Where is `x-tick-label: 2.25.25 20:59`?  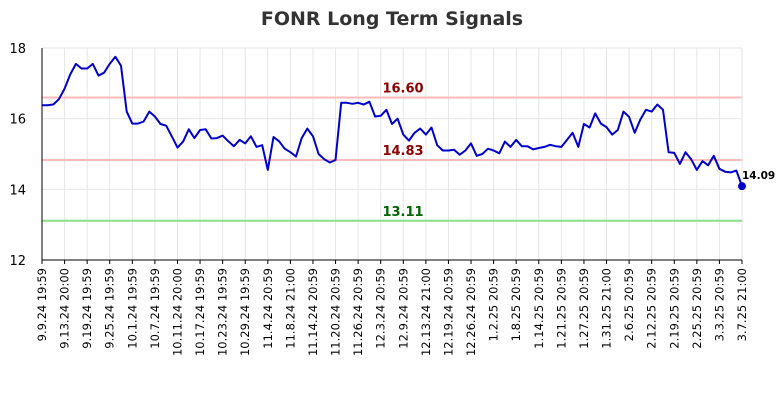
x-tick-label: 2.25.25 20:59 is located at coordinates (697, 308).